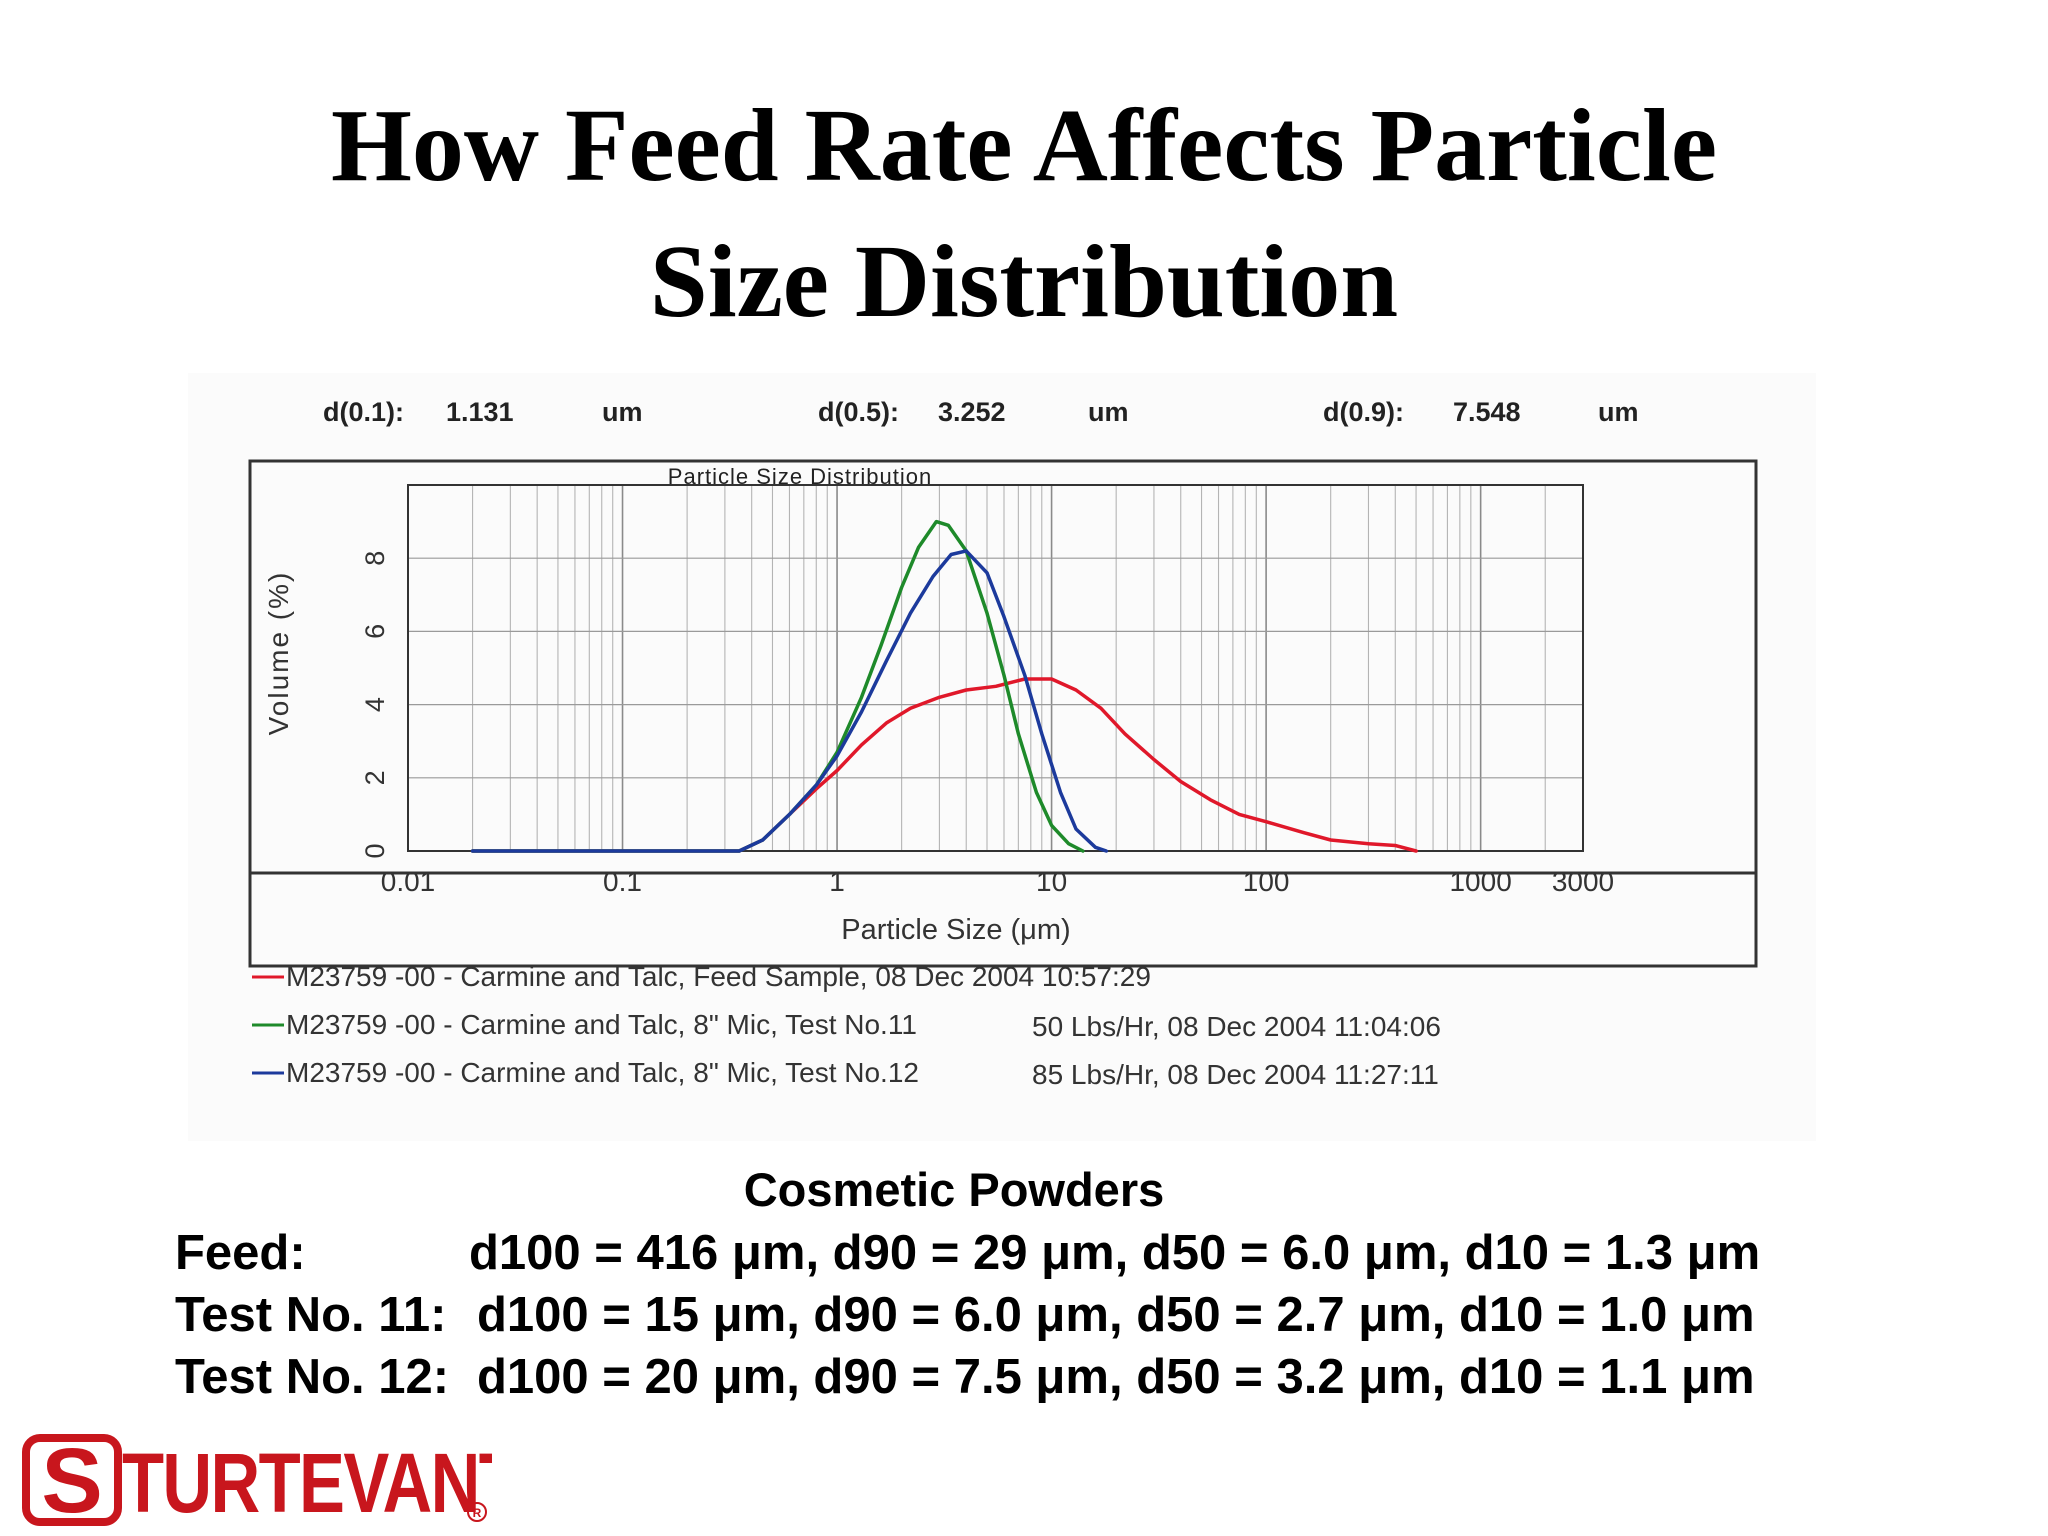  I want to click on plot-area, so click(995, 668).